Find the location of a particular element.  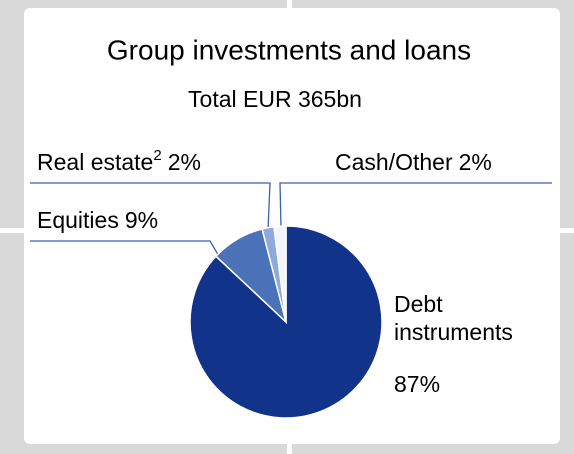

category-label: Cash/Other is located at coordinates (394, 162).